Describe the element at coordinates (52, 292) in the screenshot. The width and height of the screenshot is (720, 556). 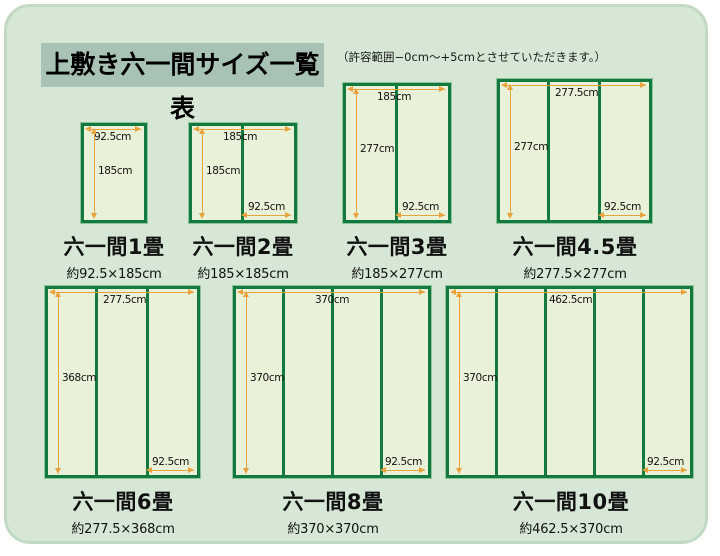
I see `dim-arrow-top-left-6jo` at that location.